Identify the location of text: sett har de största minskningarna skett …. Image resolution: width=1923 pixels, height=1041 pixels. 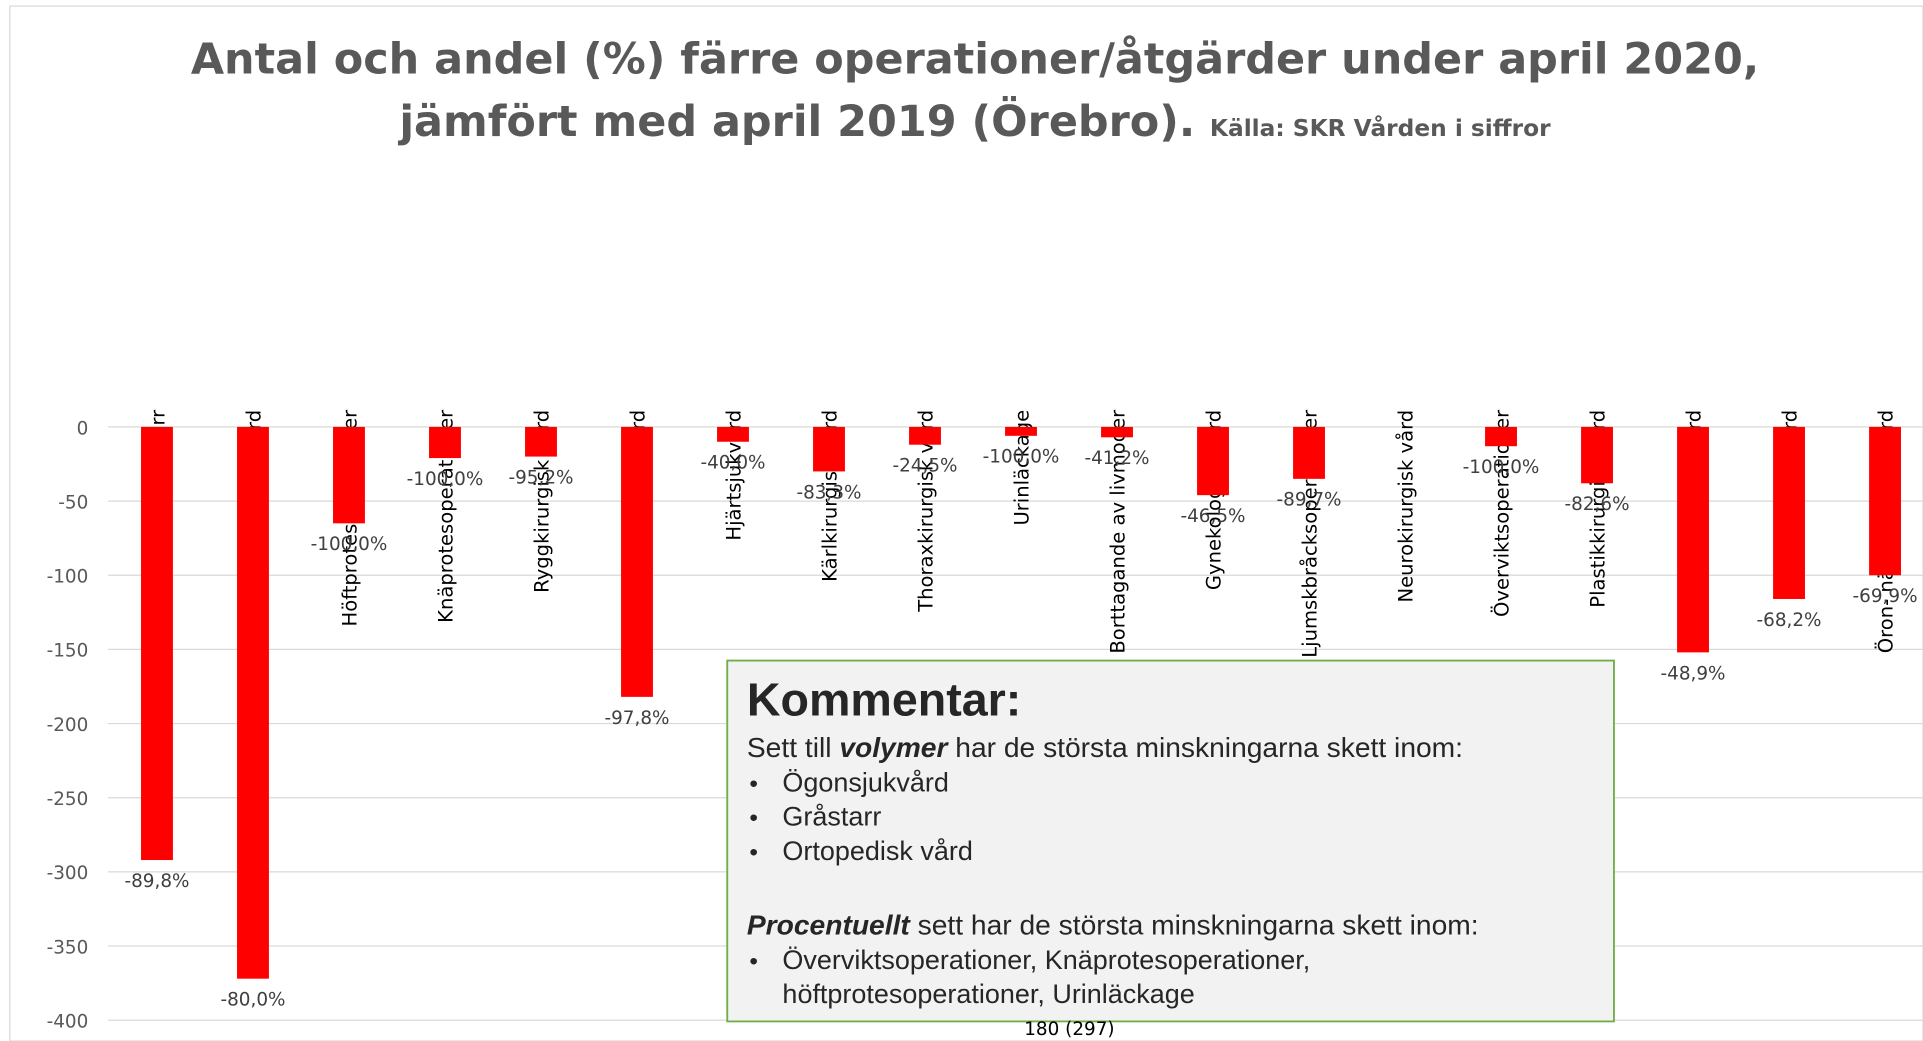
(1194, 925).